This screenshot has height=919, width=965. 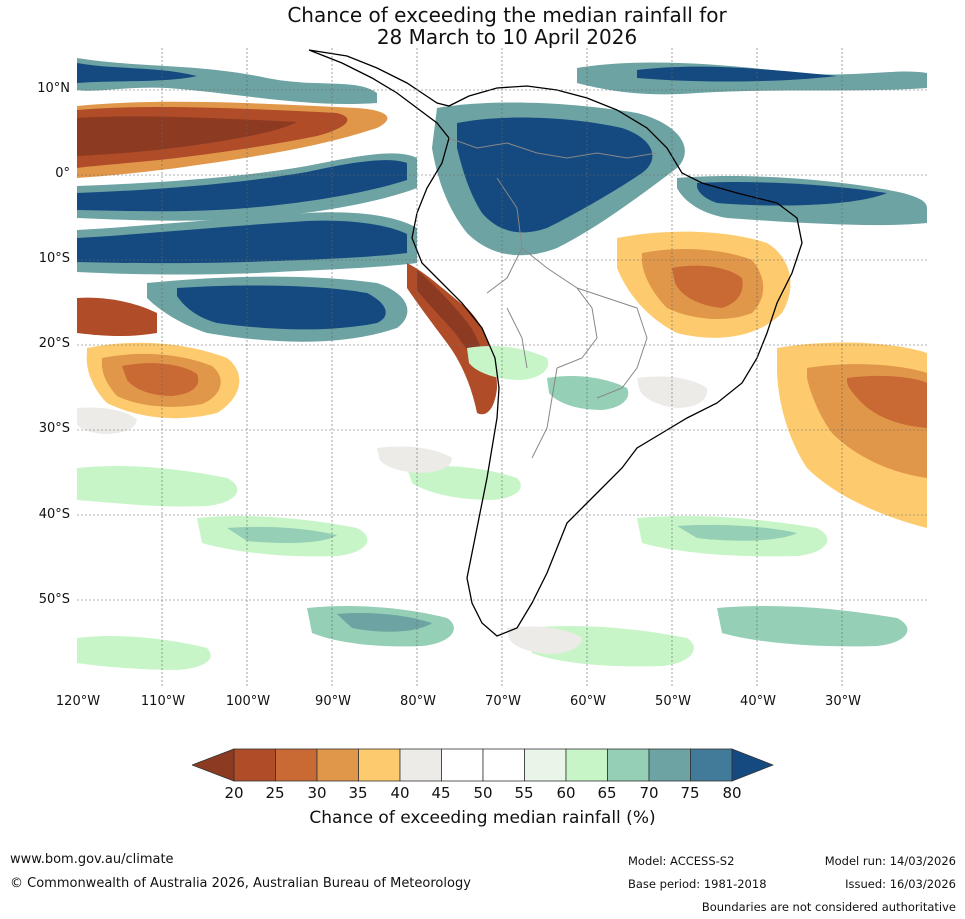 I want to click on lat-label-10s: 10°S, so click(x=54, y=258).